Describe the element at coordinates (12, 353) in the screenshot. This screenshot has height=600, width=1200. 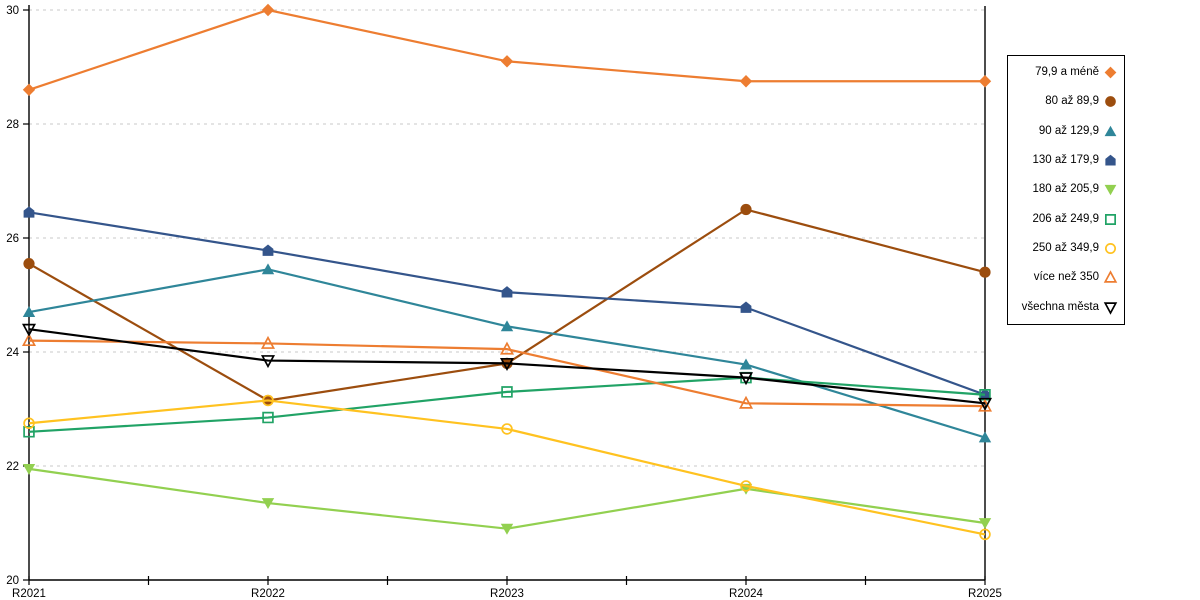
I see `y-tick-label: 24` at that location.